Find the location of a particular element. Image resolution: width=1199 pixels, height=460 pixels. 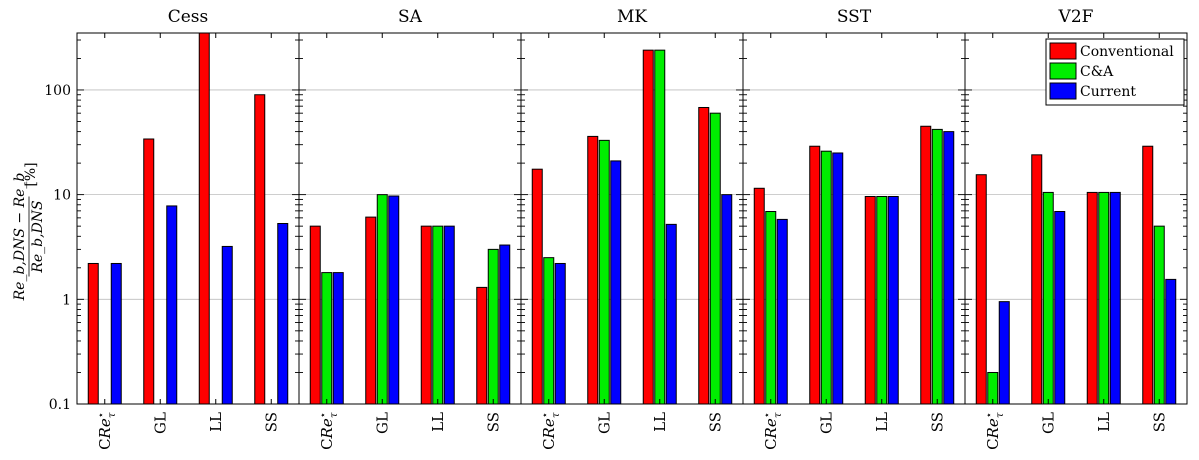

legend-label: Current is located at coordinates (1108, 92).